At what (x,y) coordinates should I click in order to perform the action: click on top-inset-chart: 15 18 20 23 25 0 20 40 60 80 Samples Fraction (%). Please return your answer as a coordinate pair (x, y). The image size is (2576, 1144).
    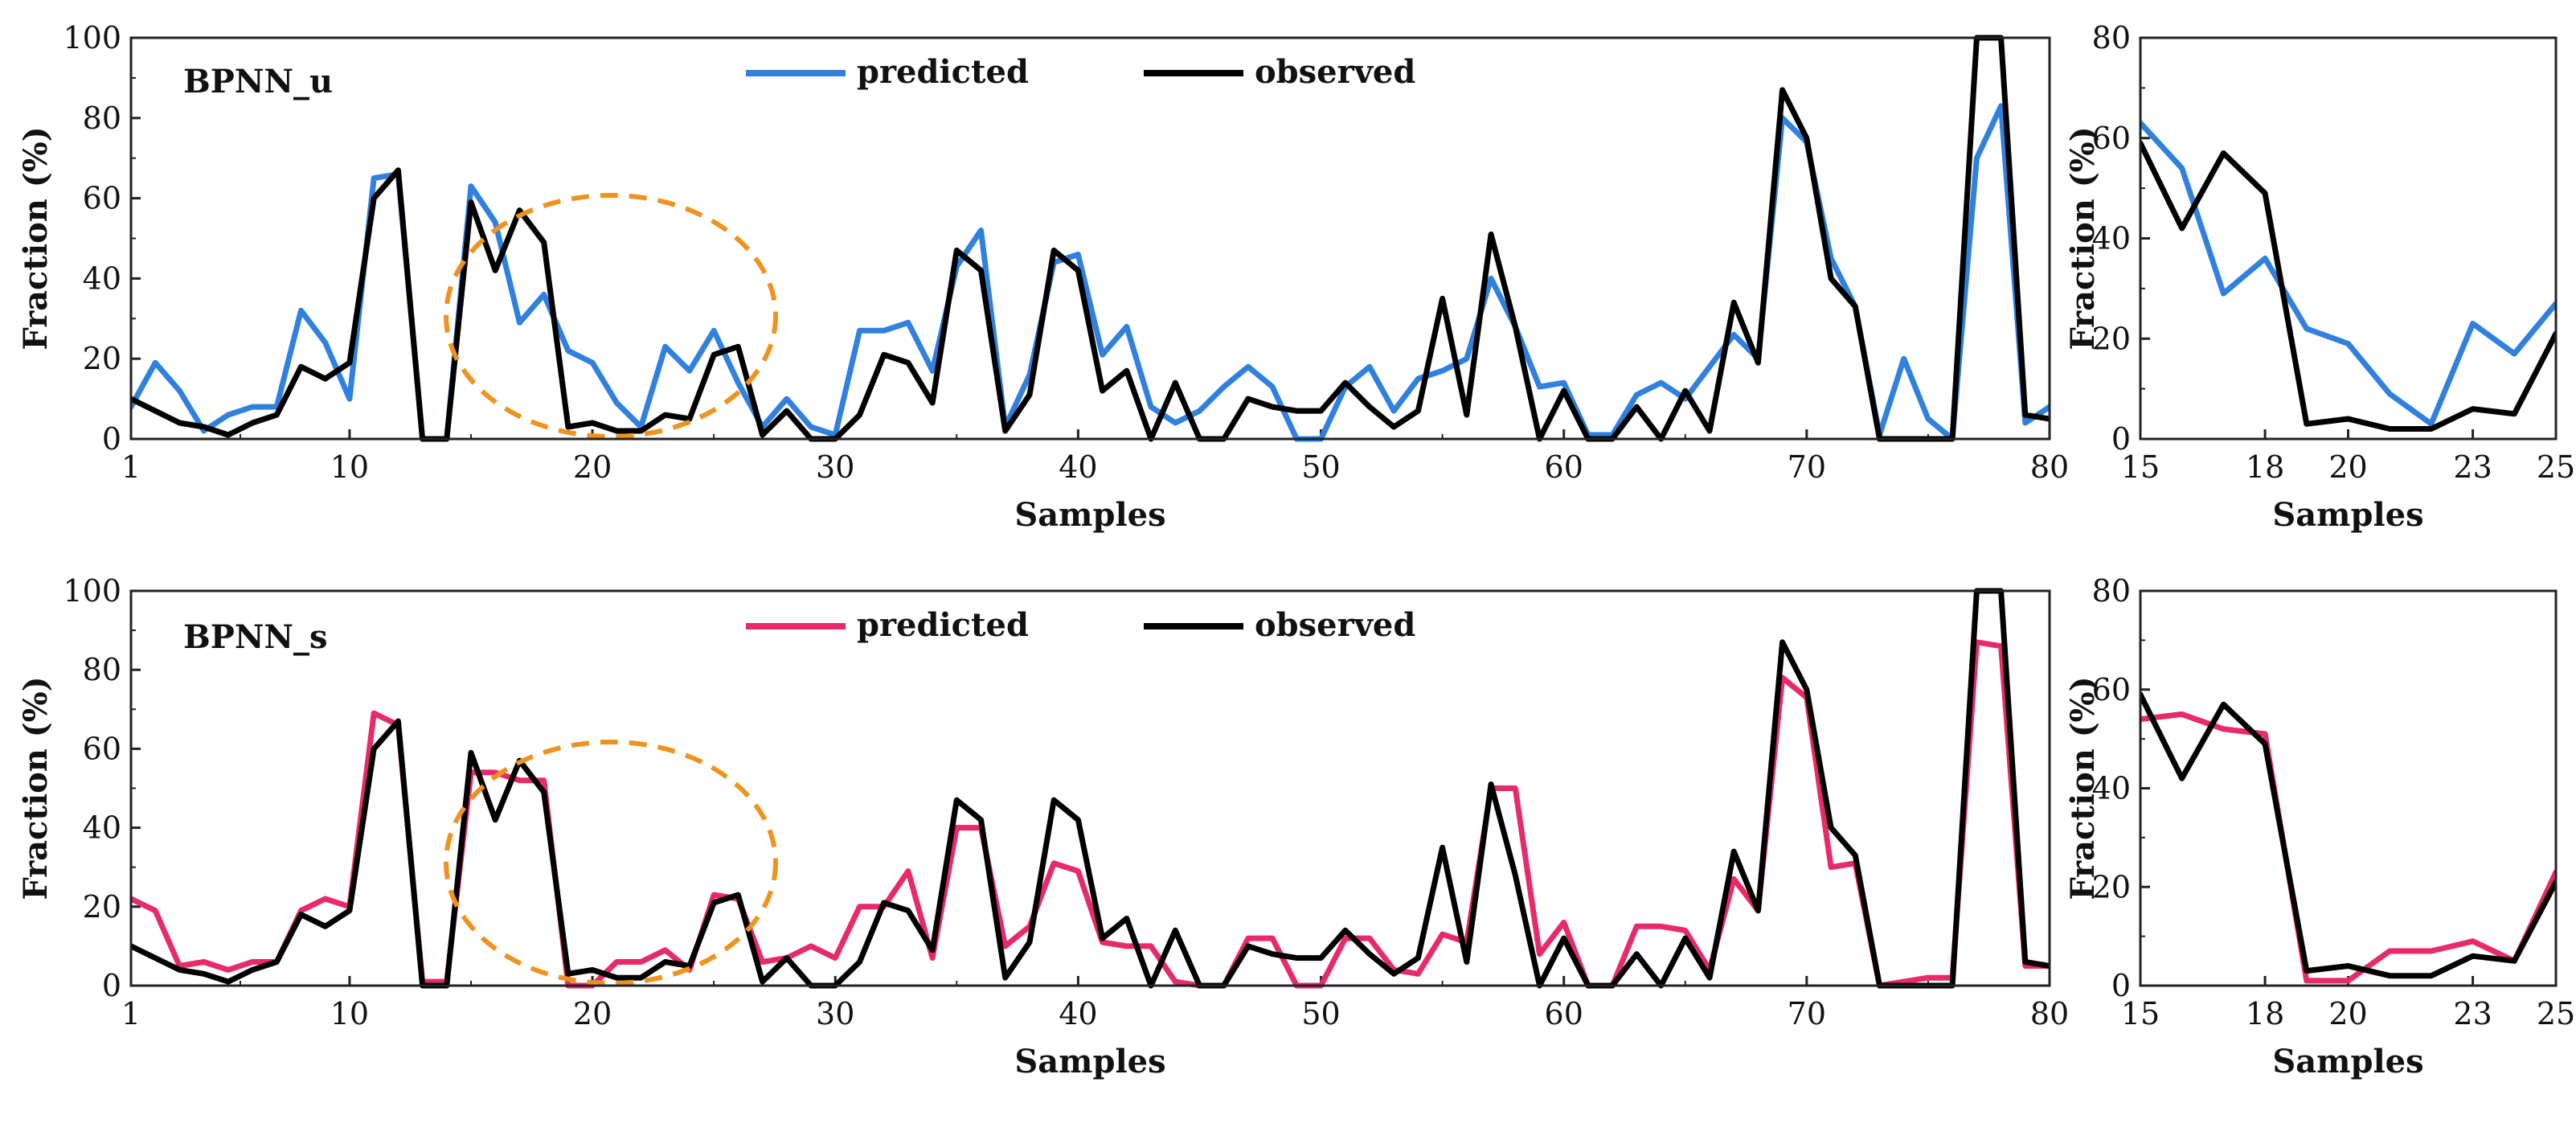
    Looking at the image, I should click on (2319, 277).